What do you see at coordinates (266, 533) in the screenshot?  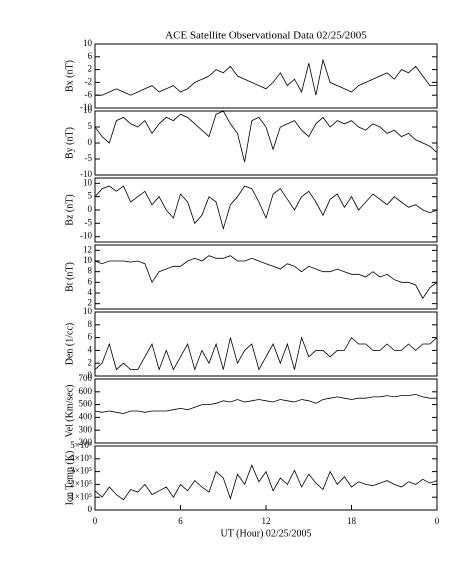 I see `x-axis-label: UT (Hour) 02/25/2005` at bounding box center [266, 533].